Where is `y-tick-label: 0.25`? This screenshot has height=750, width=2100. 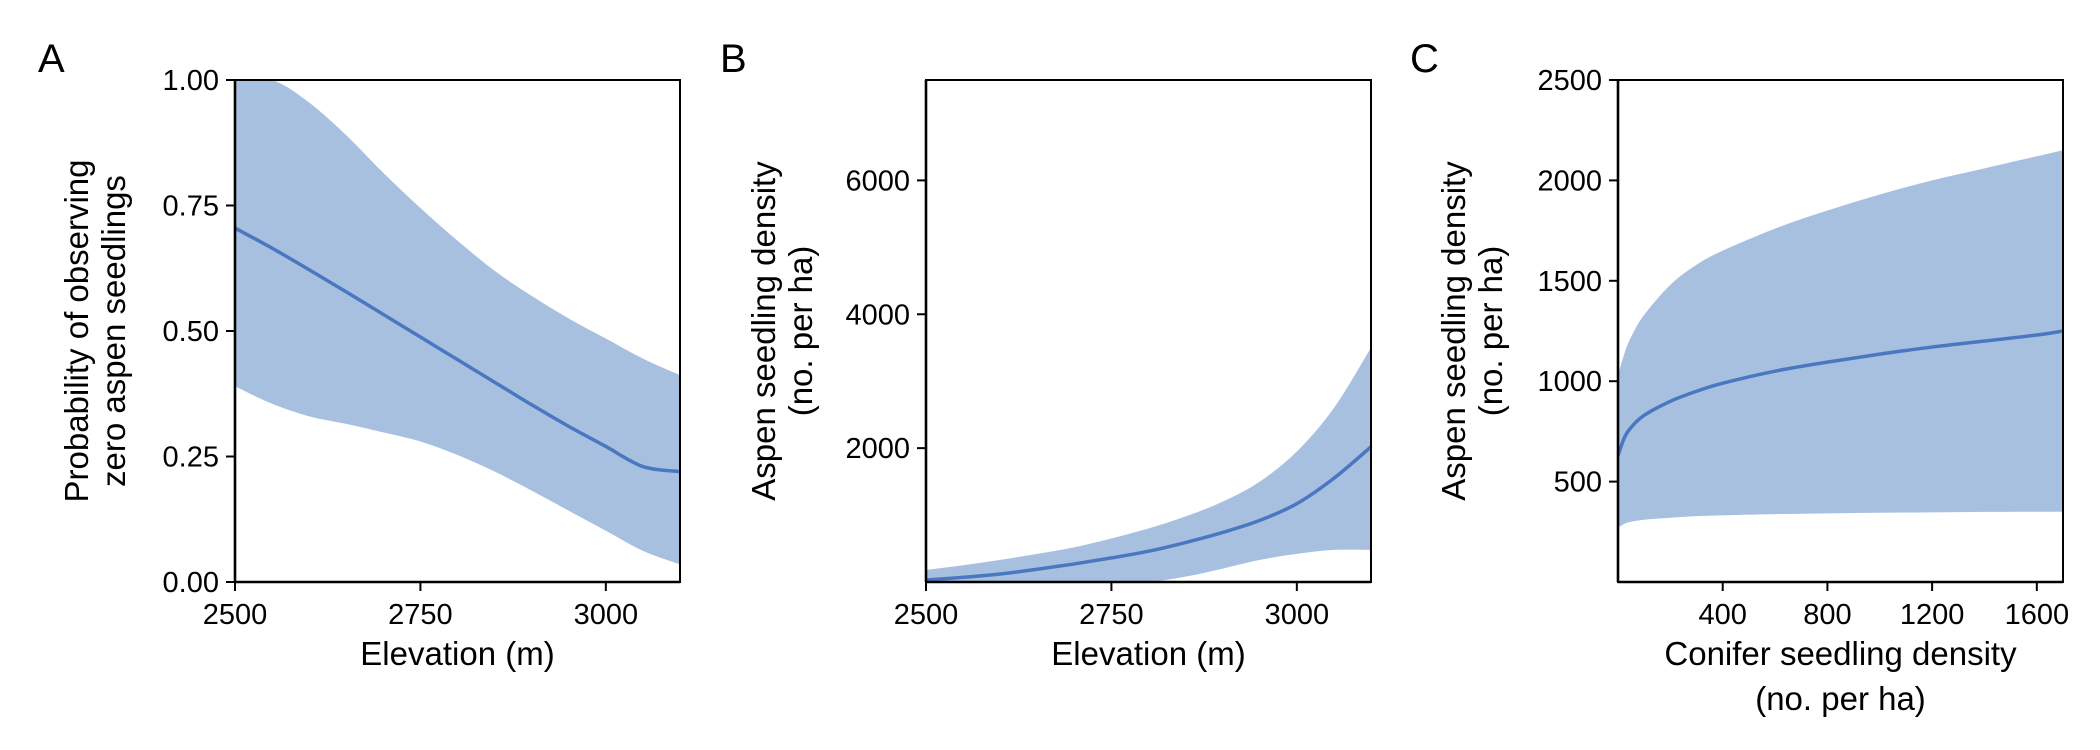 y-tick-label: 0.25 is located at coordinates (191, 458).